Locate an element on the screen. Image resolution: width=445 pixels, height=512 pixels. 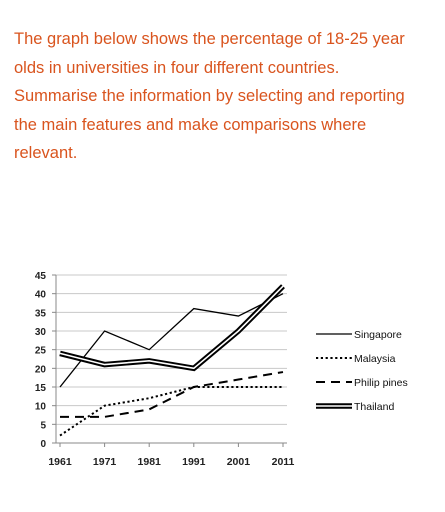
y-tick-label: 35 is located at coordinates (41, 313).